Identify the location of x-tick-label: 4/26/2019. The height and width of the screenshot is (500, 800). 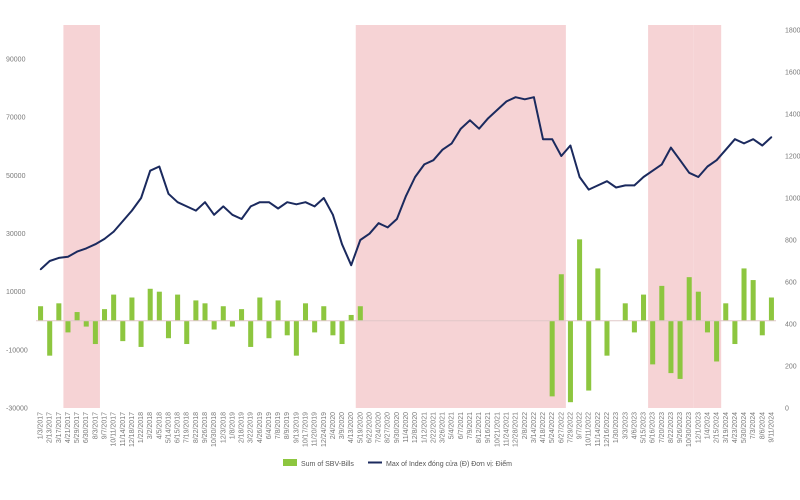
(260, 427).